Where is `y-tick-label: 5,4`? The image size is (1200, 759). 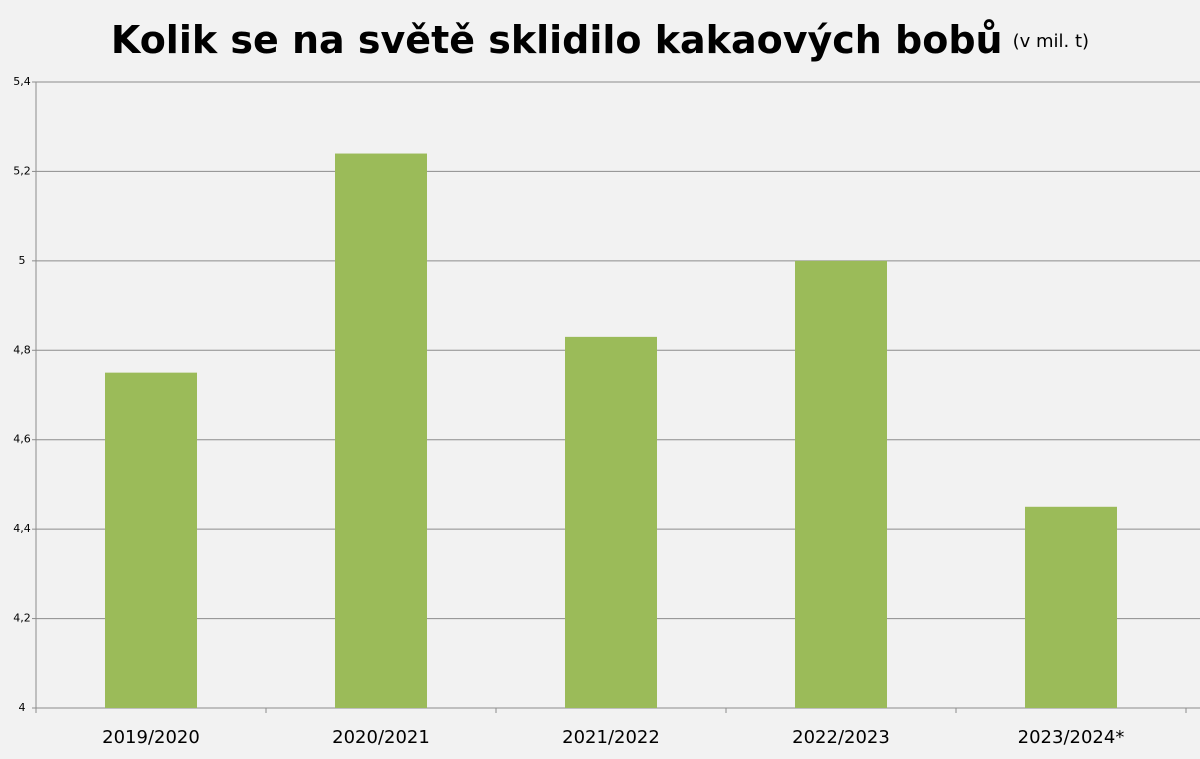
y-tick-label: 5,4 is located at coordinates (22, 81).